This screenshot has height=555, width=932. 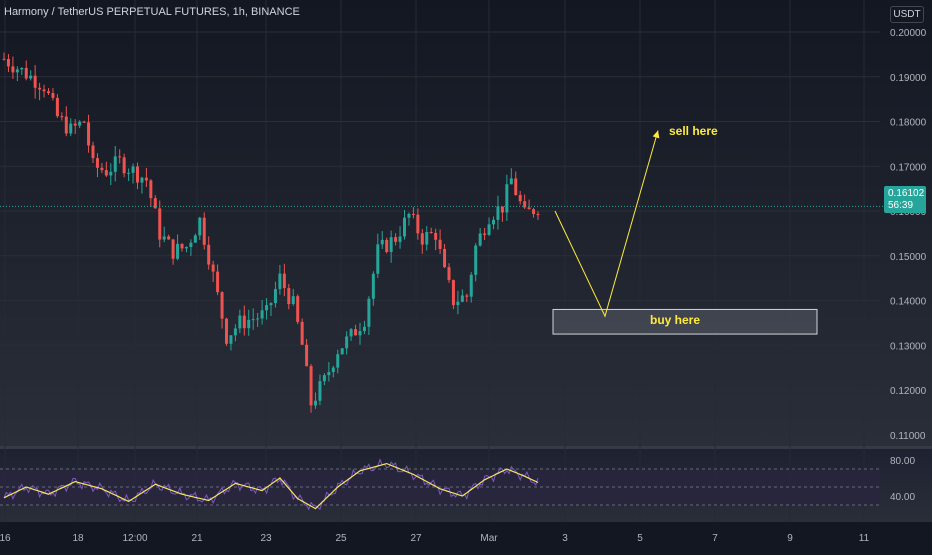 What do you see at coordinates (416, 538) in the screenshot?
I see `time-tick-label: 27` at bounding box center [416, 538].